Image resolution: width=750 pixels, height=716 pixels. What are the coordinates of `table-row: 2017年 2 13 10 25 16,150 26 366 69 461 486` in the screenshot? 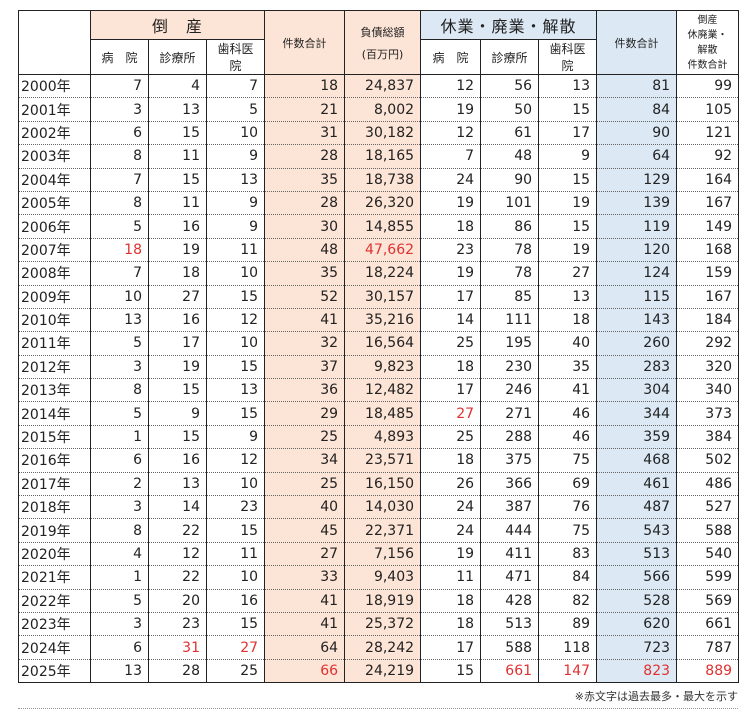 It's located at (379, 484).